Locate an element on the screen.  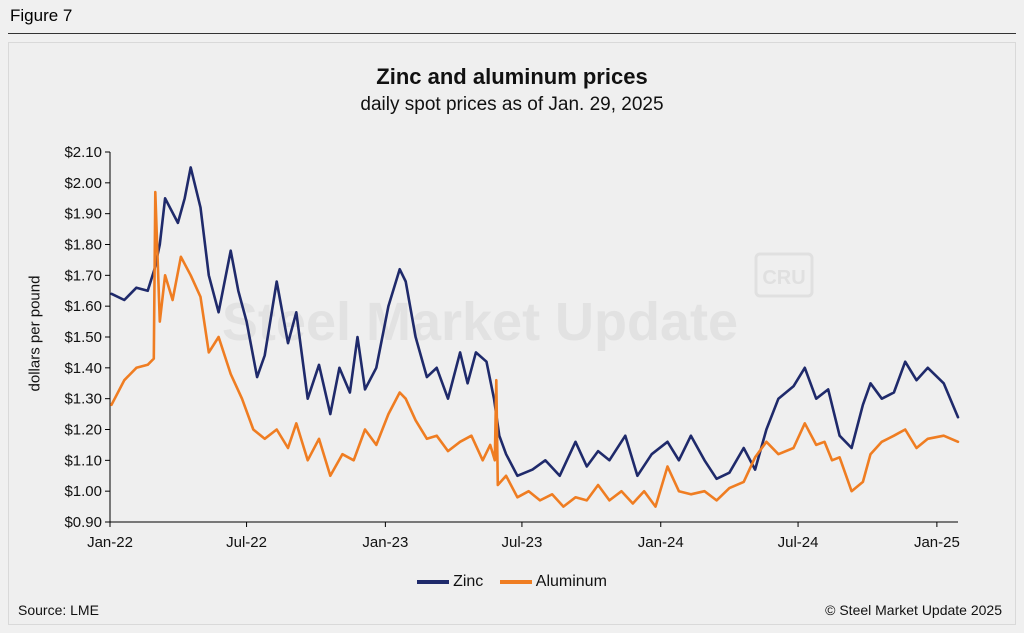
legend: Zinc Aluminum is located at coordinates (512, 581).